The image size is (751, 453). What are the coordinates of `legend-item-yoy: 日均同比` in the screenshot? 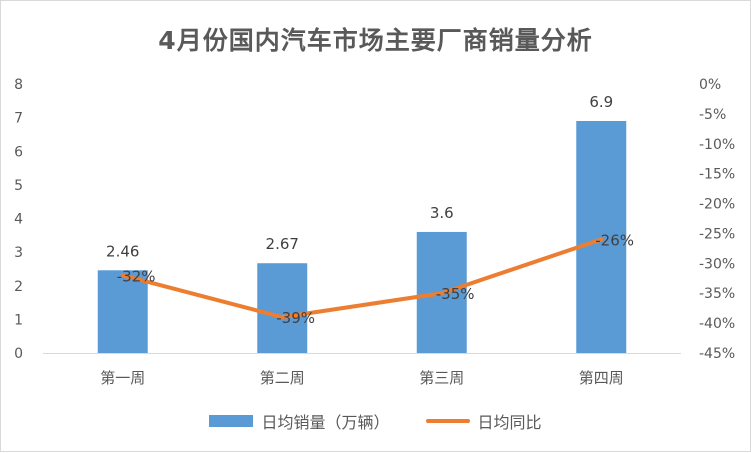 It's located at (483, 421).